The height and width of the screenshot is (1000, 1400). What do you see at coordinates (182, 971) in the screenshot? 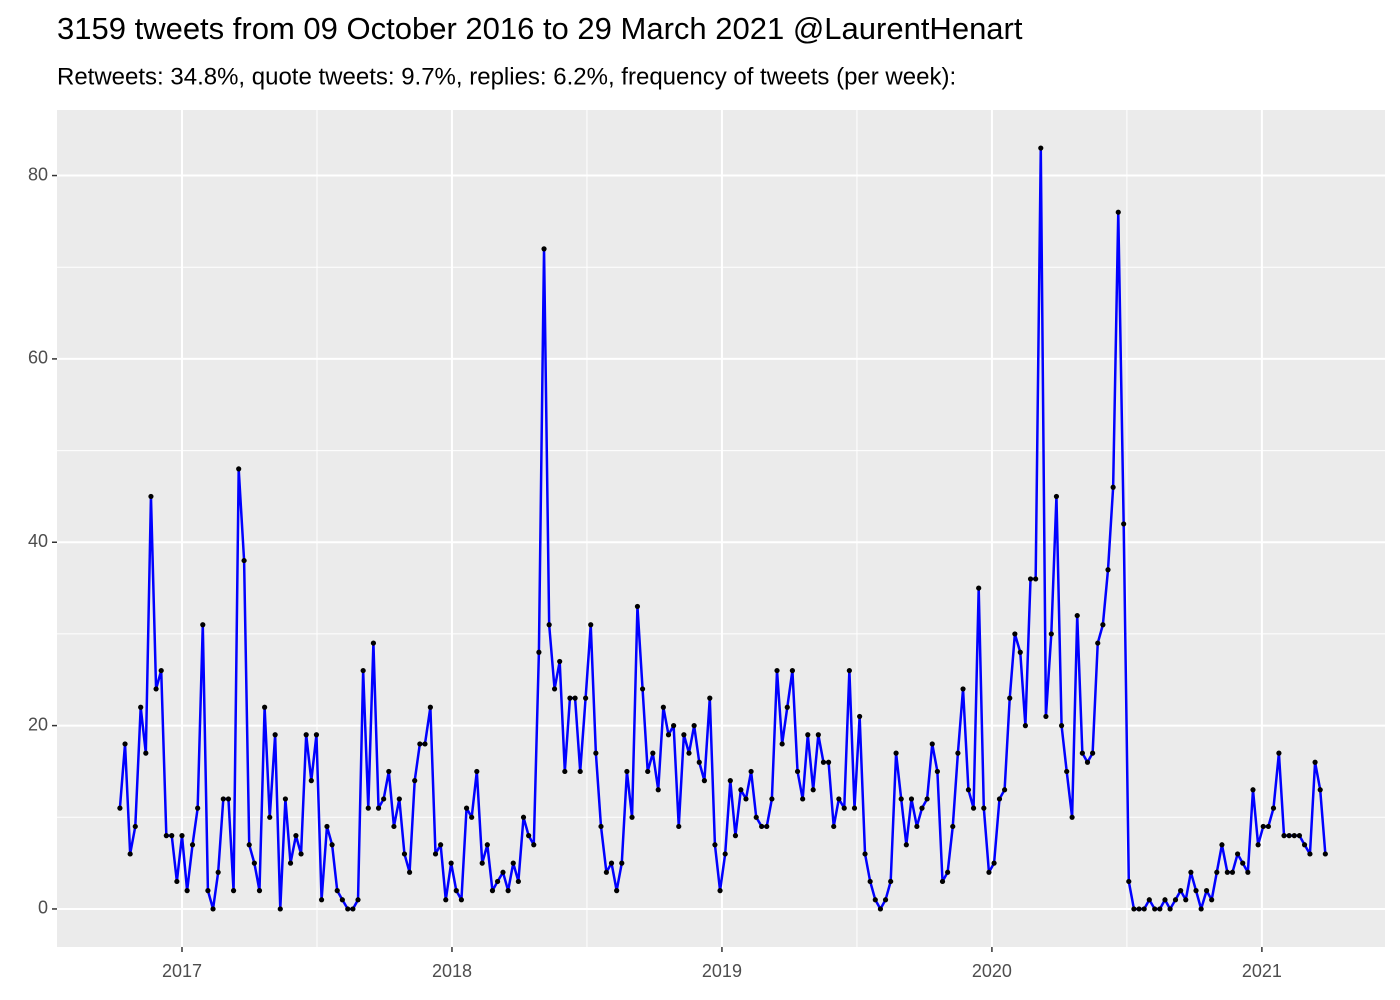
I see `x-tick-label: 2017` at bounding box center [182, 971].